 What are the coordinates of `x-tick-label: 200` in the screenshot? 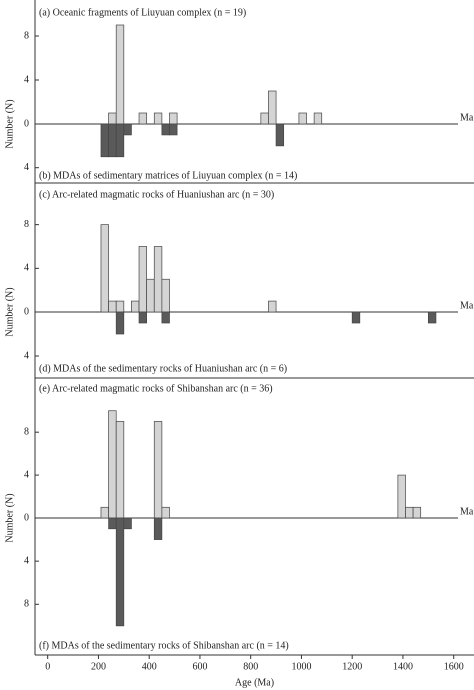 It's located at (98, 666).